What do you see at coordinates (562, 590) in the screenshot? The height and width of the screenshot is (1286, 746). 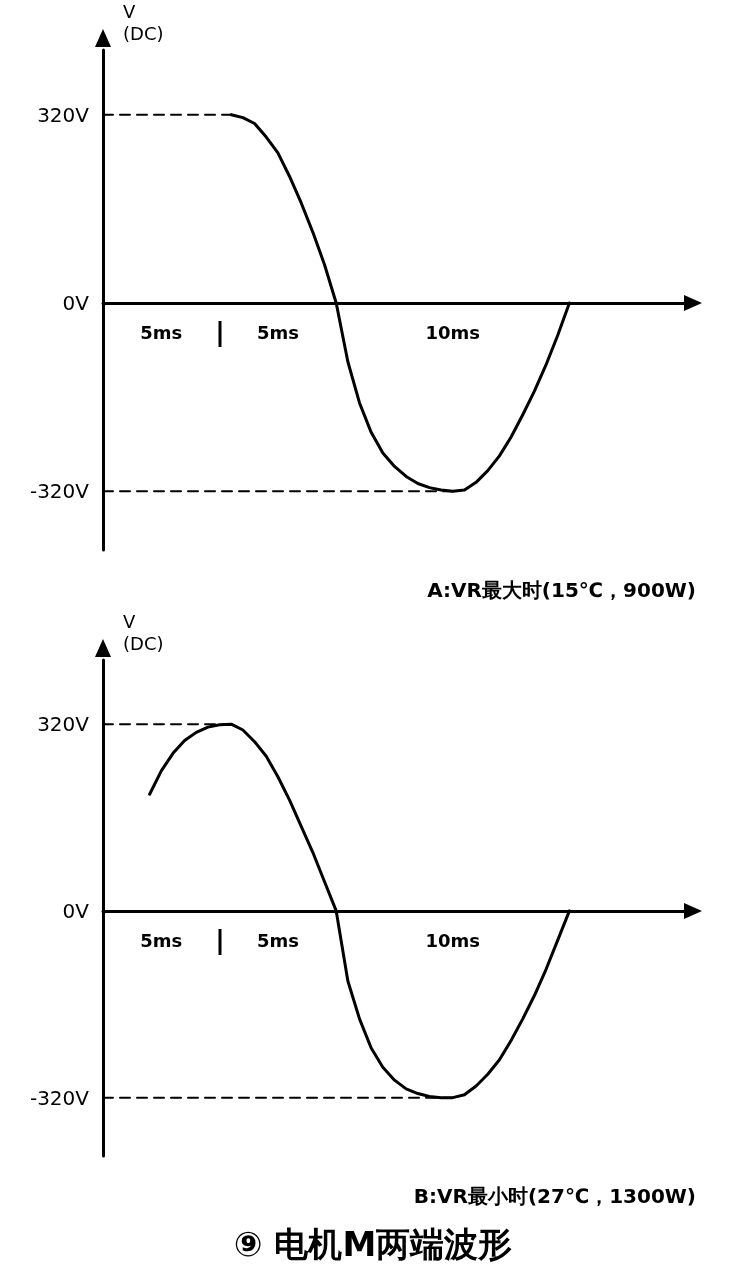 I see `text: A:VR最大时(15℃，900W)` at bounding box center [562, 590].